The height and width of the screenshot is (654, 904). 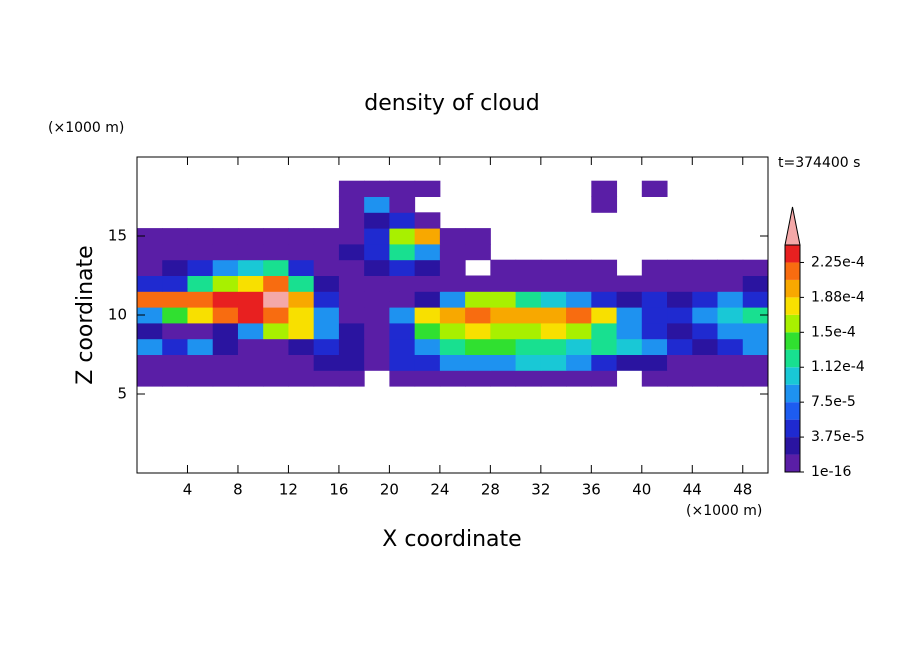 What do you see at coordinates (188, 490) in the screenshot?
I see `x-tick-label: 4` at bounding box center [188, 490].